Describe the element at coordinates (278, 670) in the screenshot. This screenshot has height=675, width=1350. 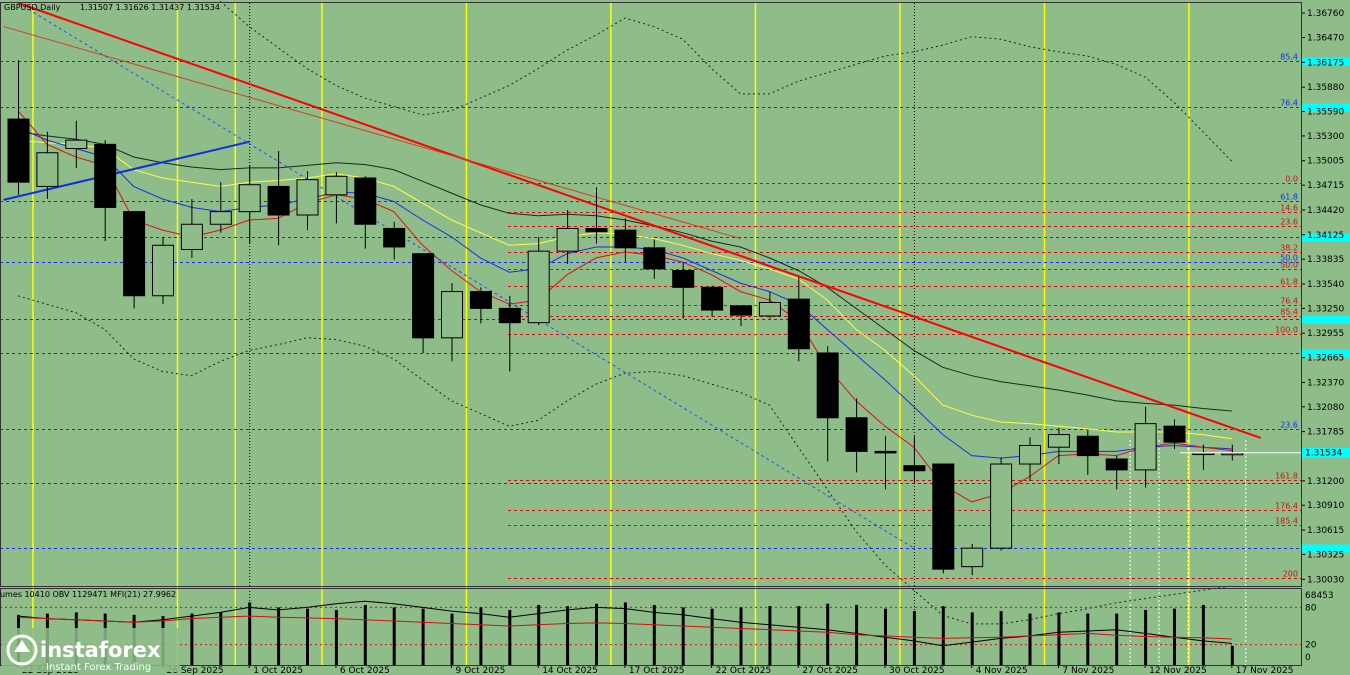
I see `date-tick-label-2: 1 Oct 2025` at that location.